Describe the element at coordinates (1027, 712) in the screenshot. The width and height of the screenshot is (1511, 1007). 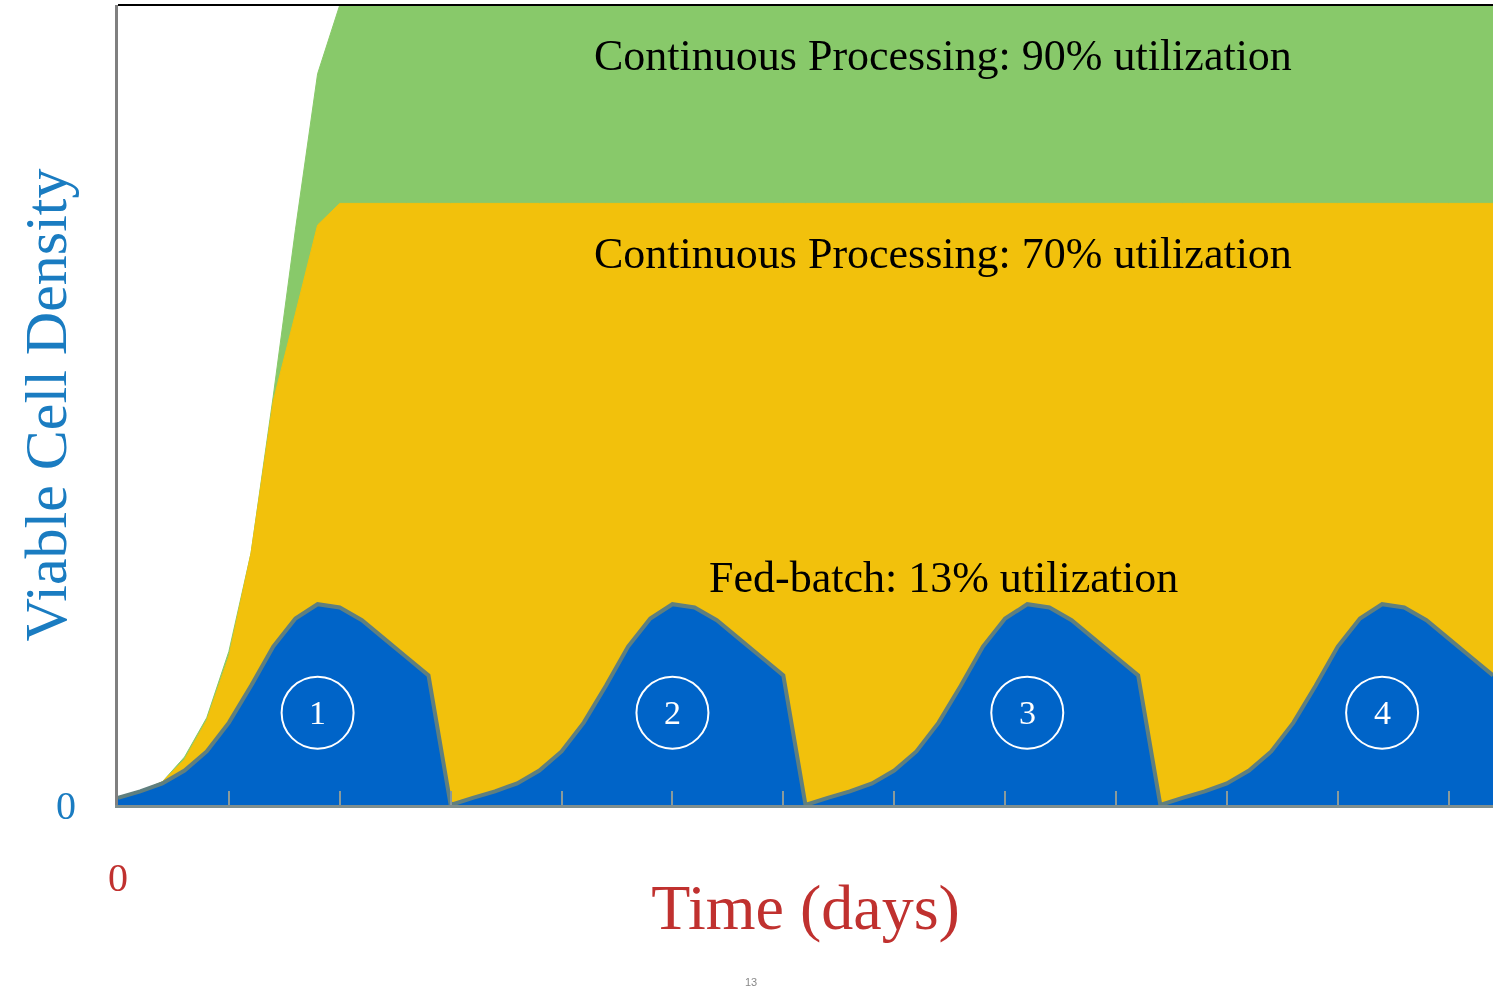
I see `annotation: 3` at that location.